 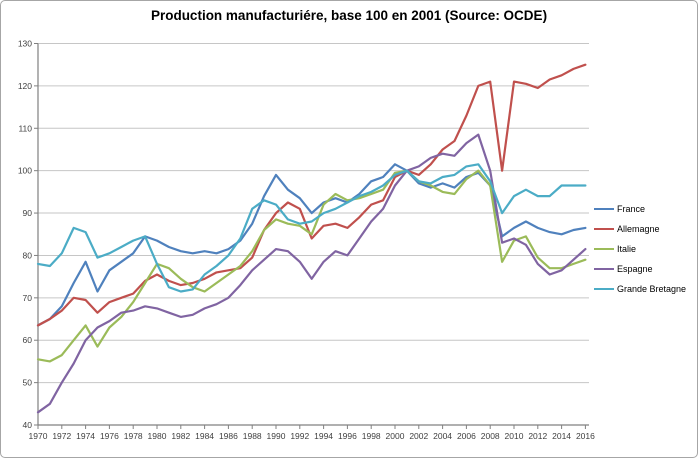 I want to click on x-tick-label: 1994, so click(x=323, y=436).